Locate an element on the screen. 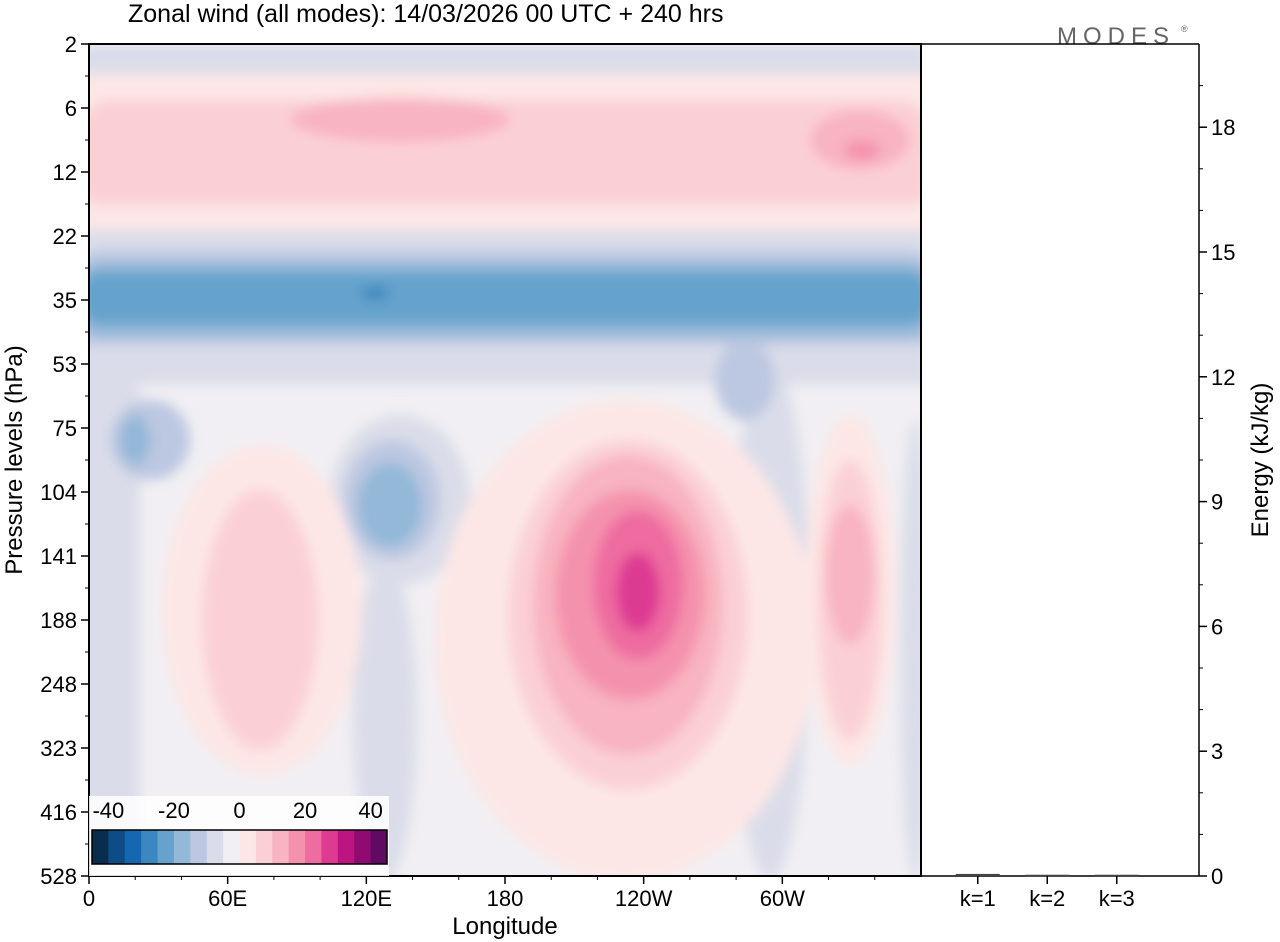 The image size is (1280, 942). colorbar-tick-label: 40 is located at coordinates (370, 810).